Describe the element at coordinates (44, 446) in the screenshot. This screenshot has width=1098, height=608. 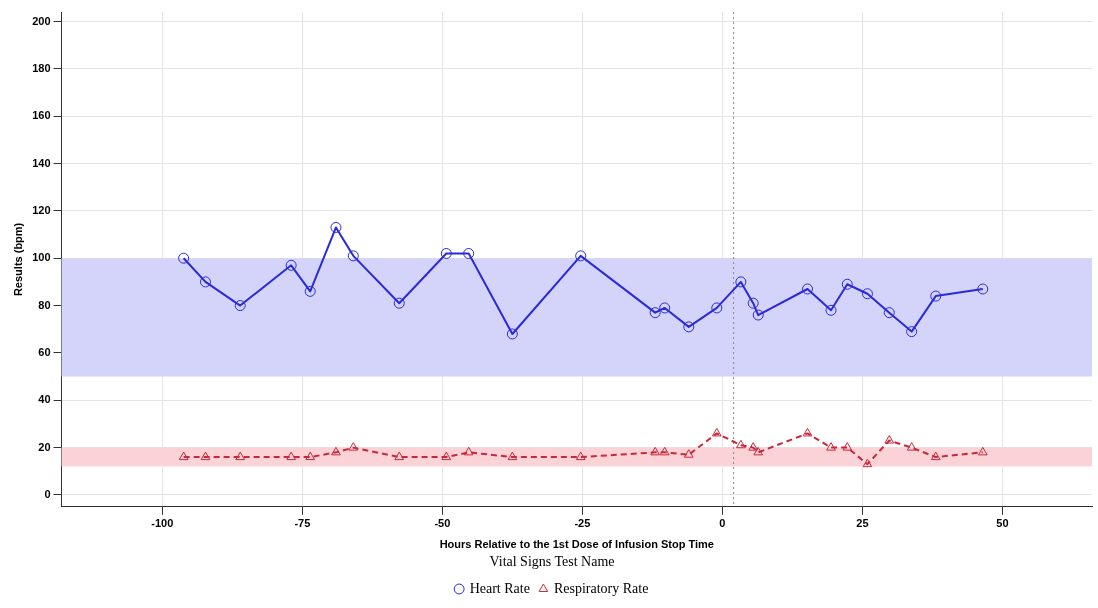
I see `y-tick-label: 20` at that location.